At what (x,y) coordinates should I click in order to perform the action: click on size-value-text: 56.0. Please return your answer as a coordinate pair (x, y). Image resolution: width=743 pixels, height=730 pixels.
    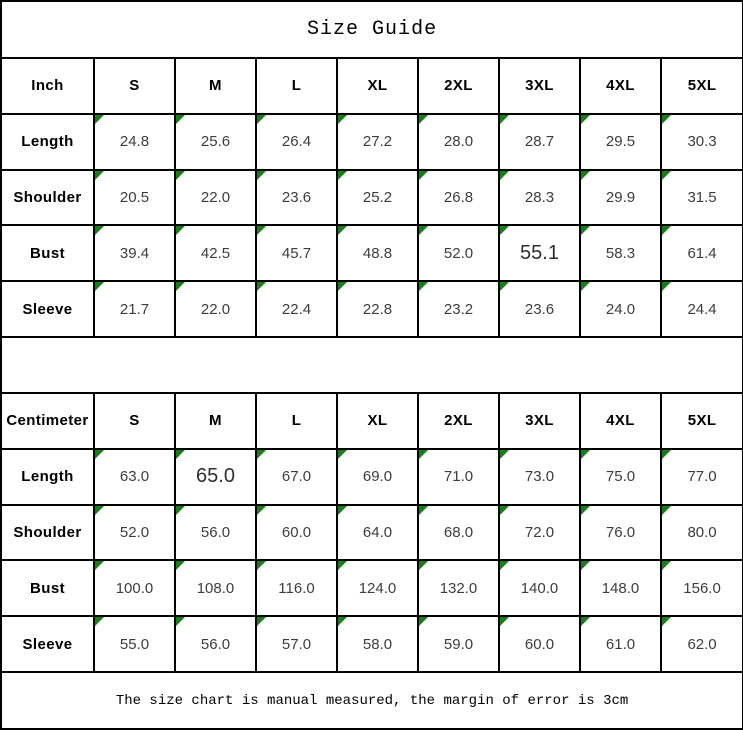
    Looking at the image, I should click on (215, 644).